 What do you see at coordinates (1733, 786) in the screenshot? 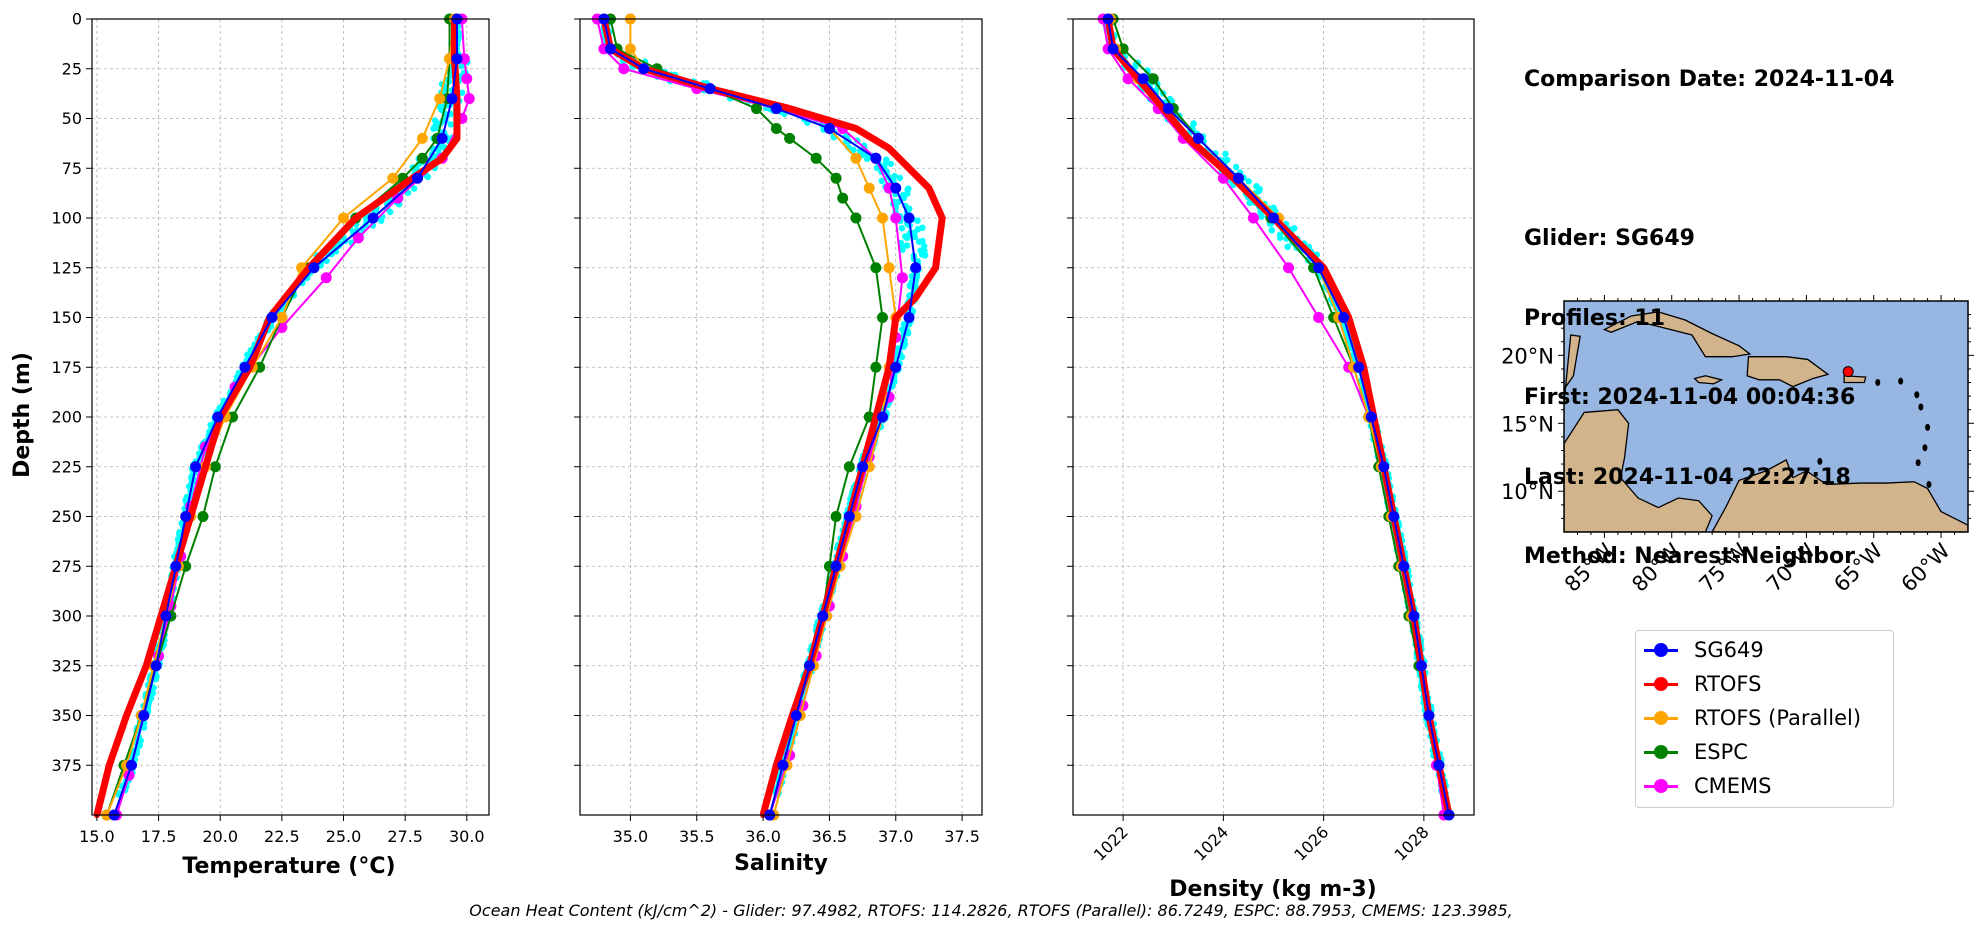
I see `legend-label: CMEMS` at bounding box center [1733, 786].